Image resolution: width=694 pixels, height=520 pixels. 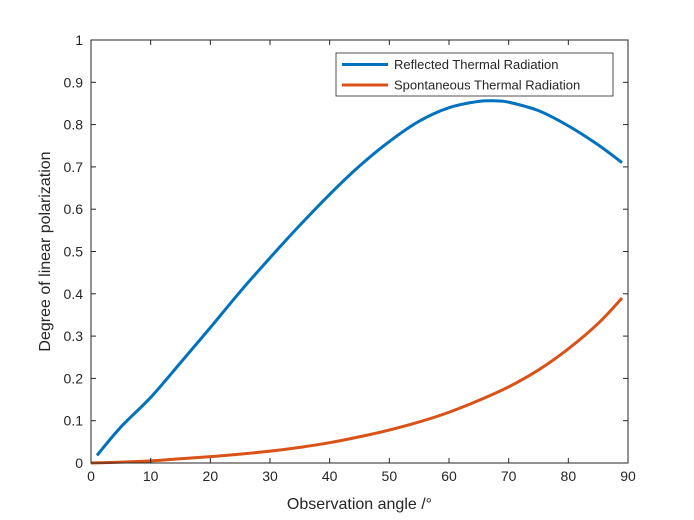 I want to click on legend-box, so click(x=474, y=74).